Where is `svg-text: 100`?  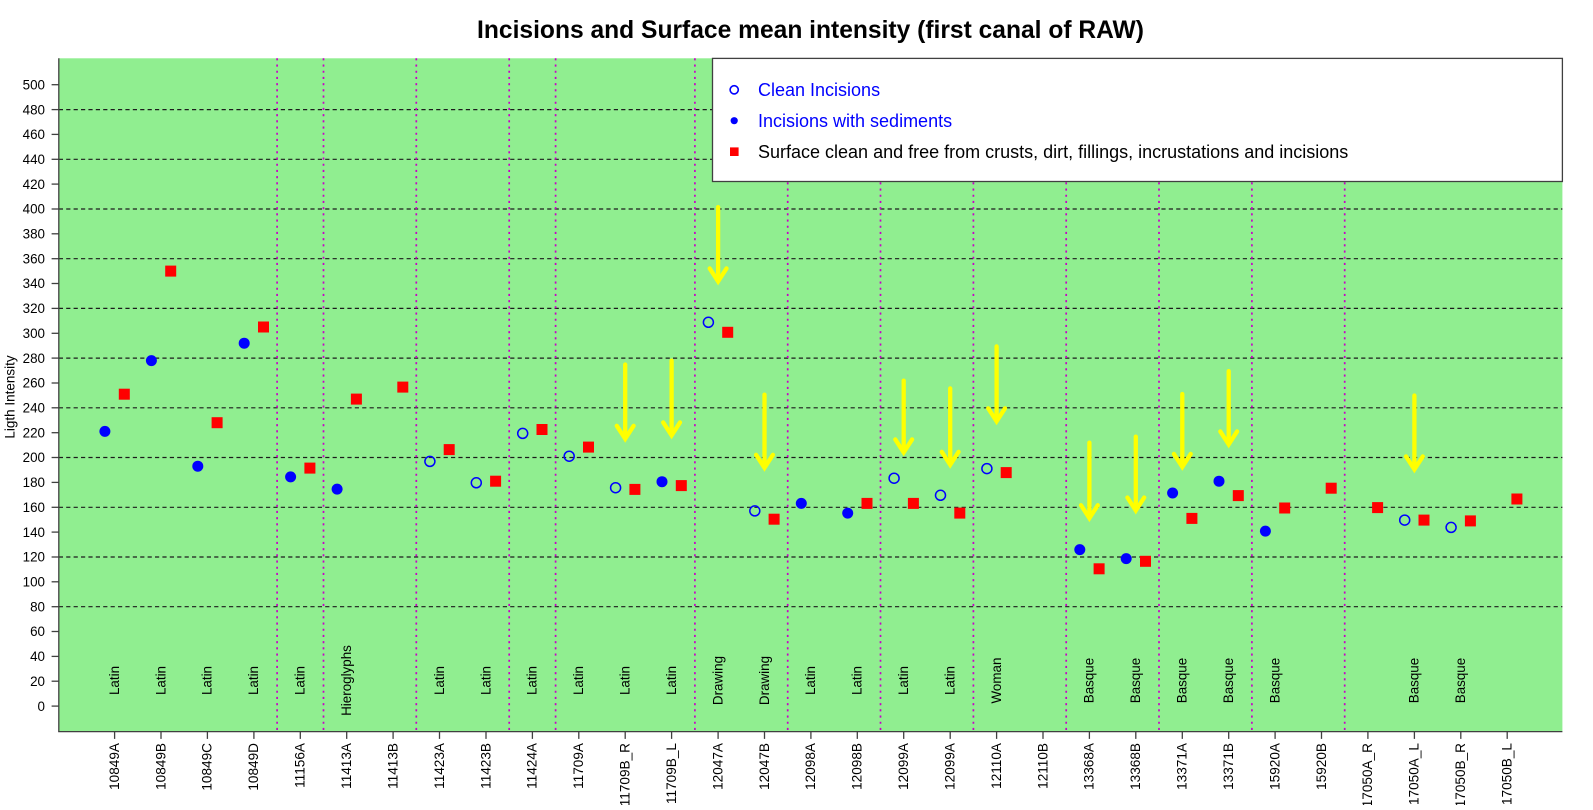 svg-text: 100 is located at coordinates (34, 582).